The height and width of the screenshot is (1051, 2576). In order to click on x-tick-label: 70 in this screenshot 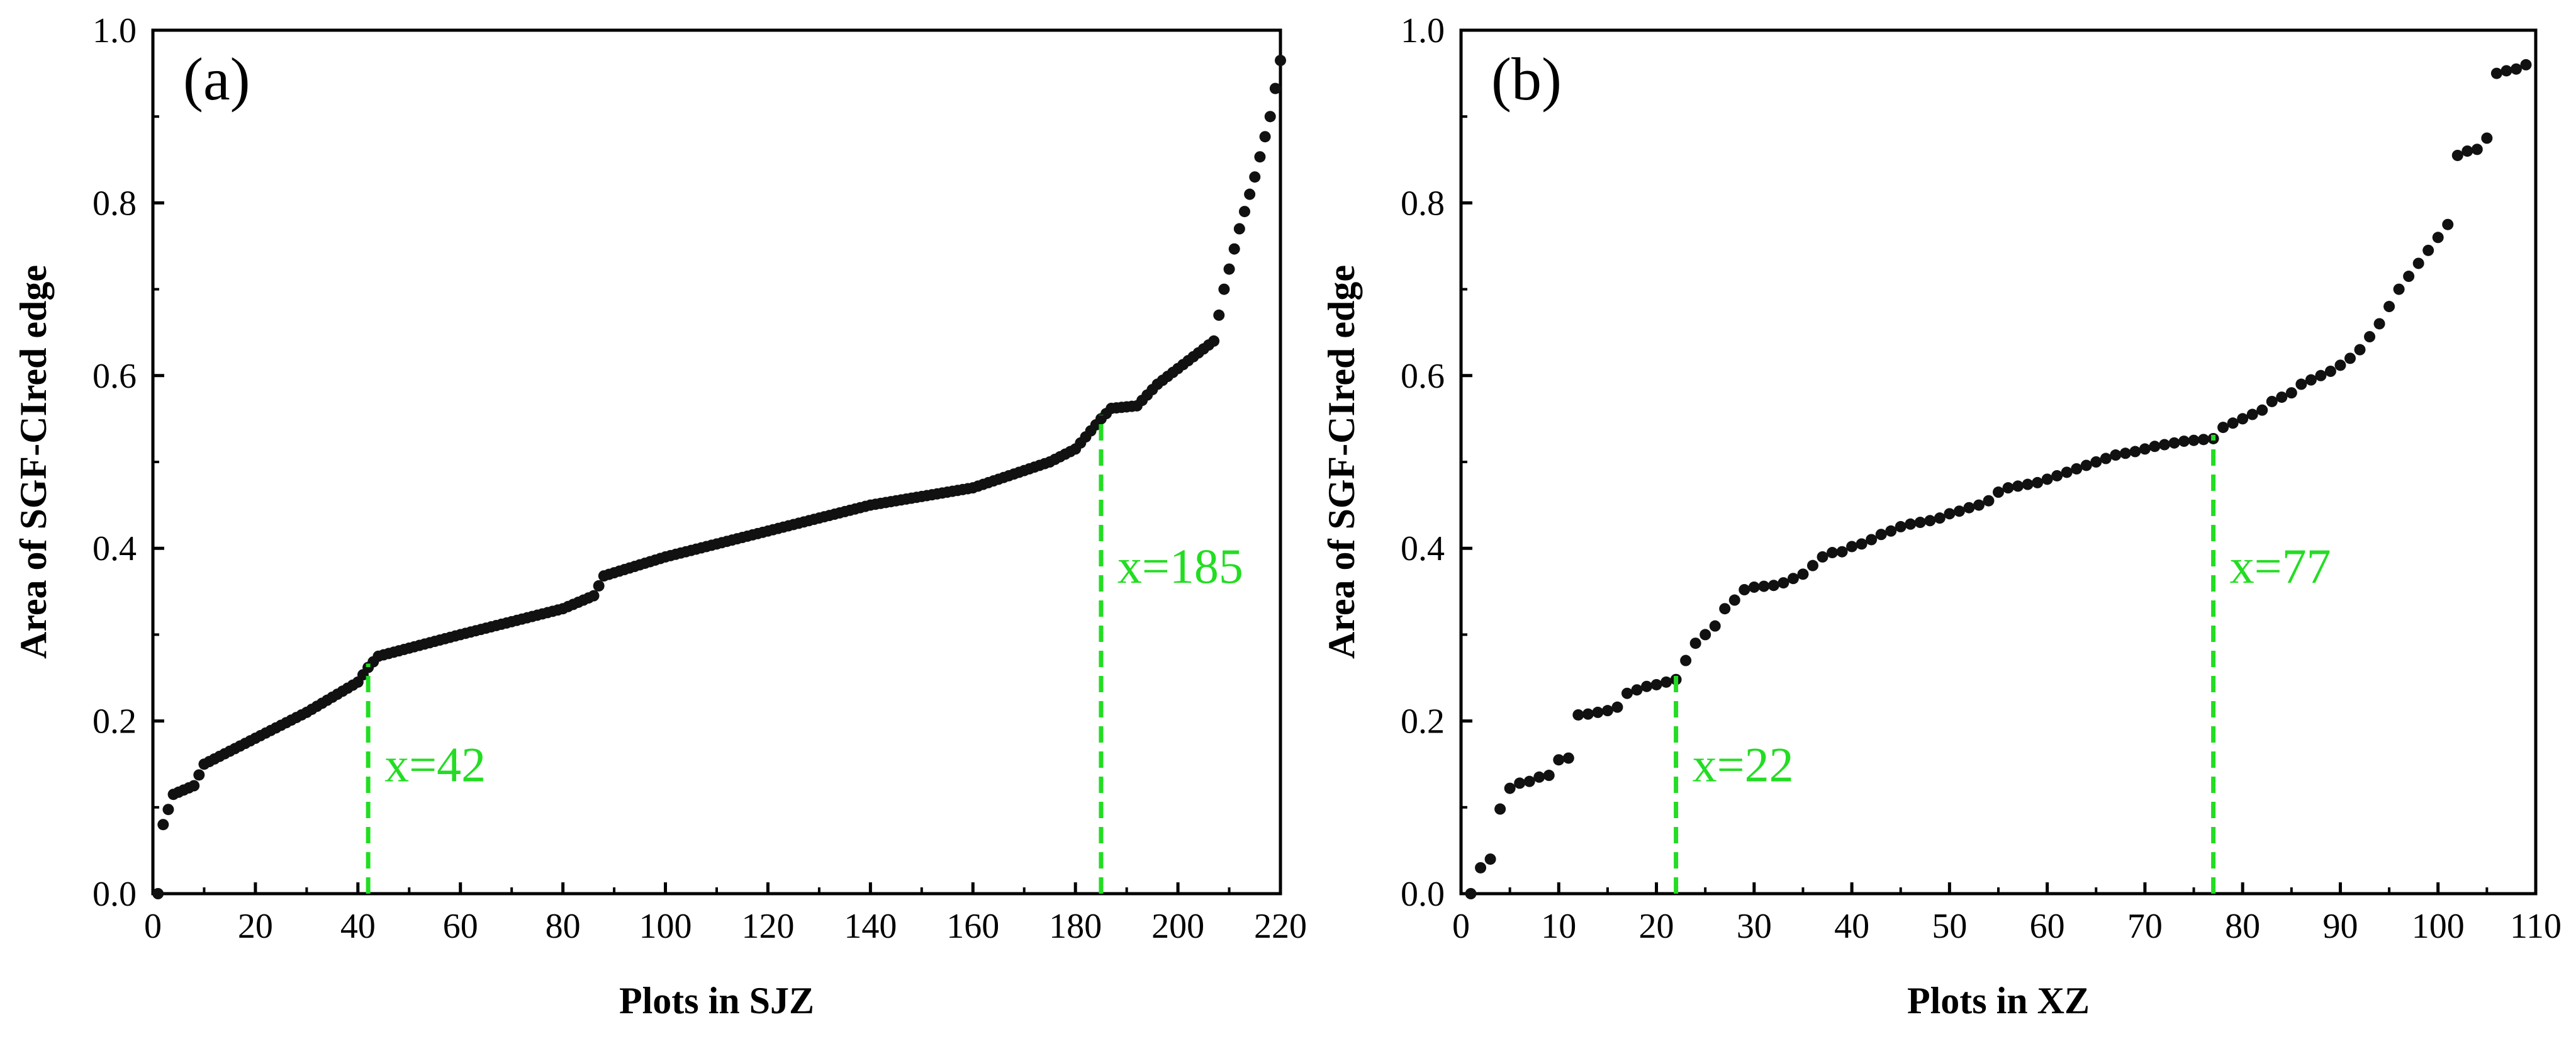, I will do `click(2145, 926)`.